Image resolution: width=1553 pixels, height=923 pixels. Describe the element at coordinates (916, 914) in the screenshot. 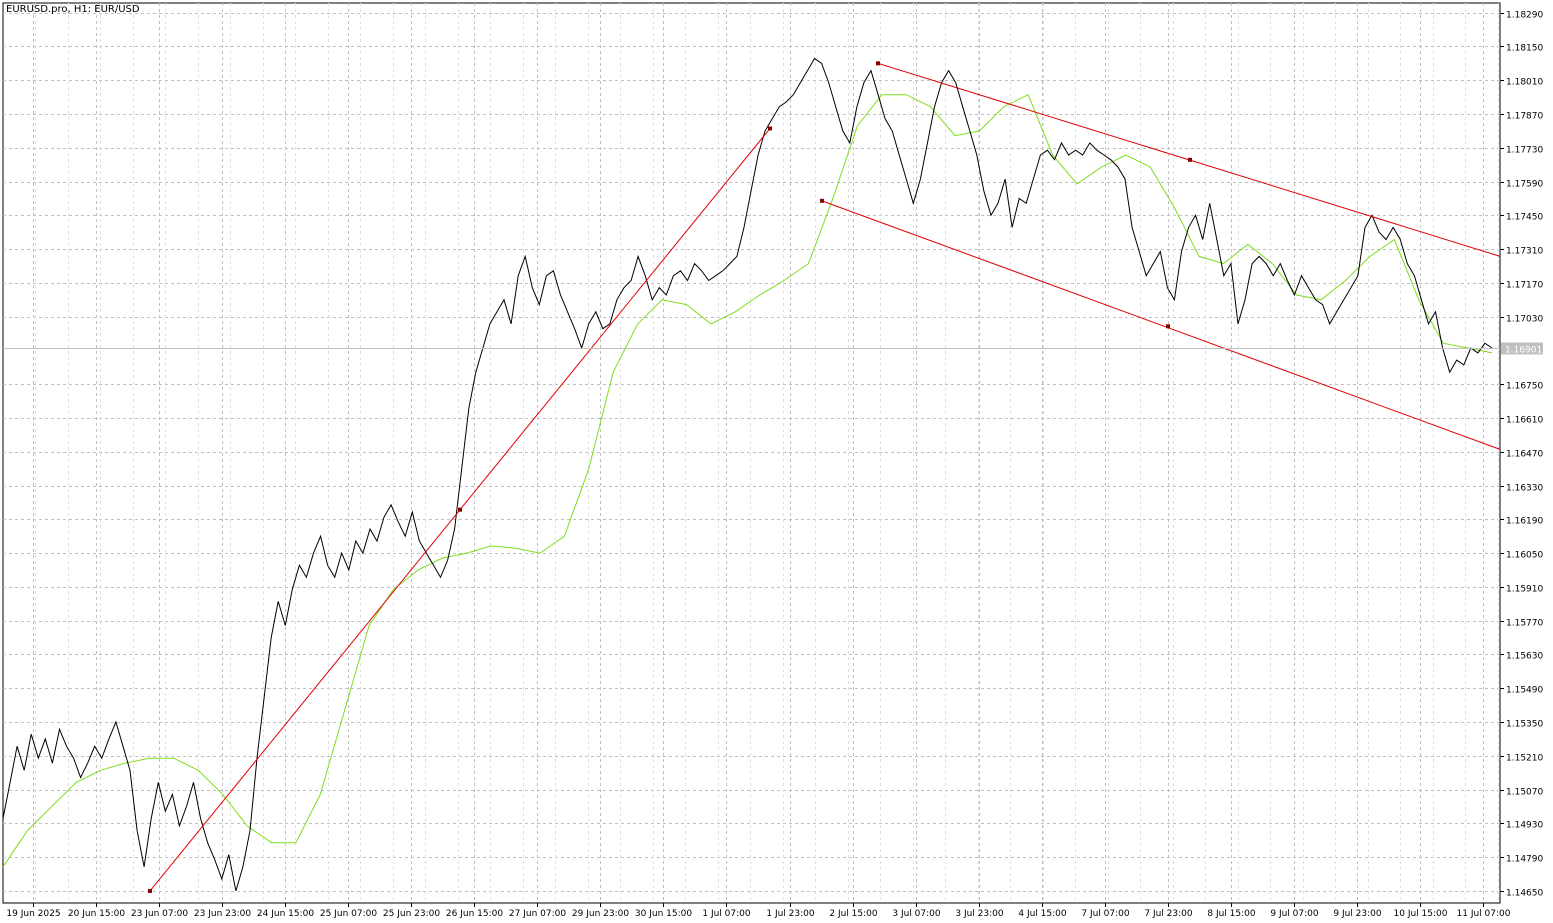

I see `x-tick-label: 3 Jul 07:00` at that location.